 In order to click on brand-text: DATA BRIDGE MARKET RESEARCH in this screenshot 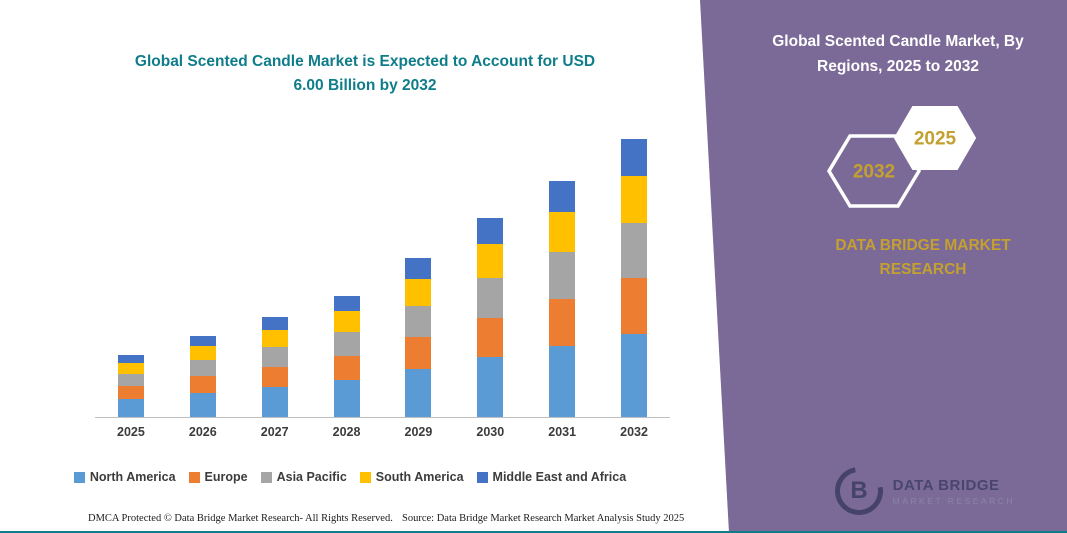, I will do `click(923, 258)`.